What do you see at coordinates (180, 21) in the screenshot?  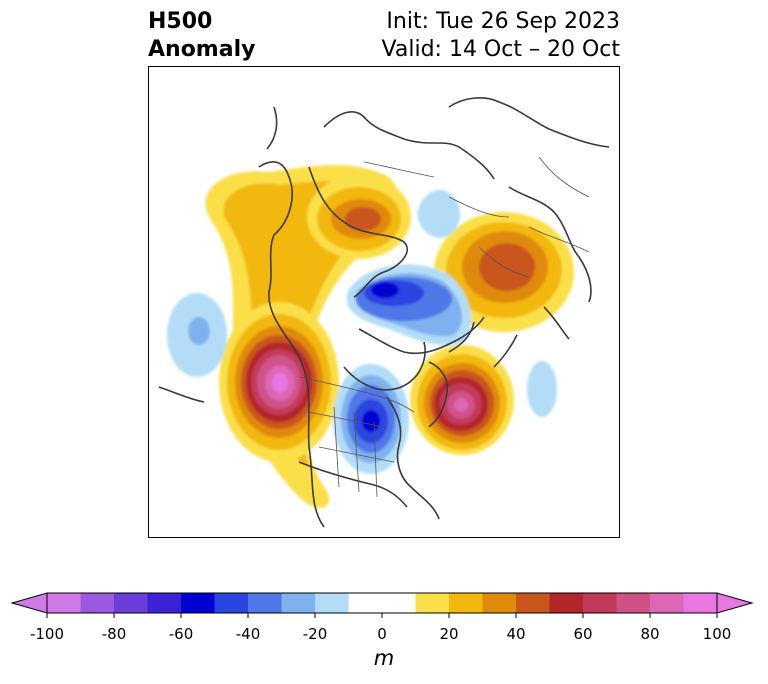 I see `title-variable: H500` at bounding box center [180, 21].